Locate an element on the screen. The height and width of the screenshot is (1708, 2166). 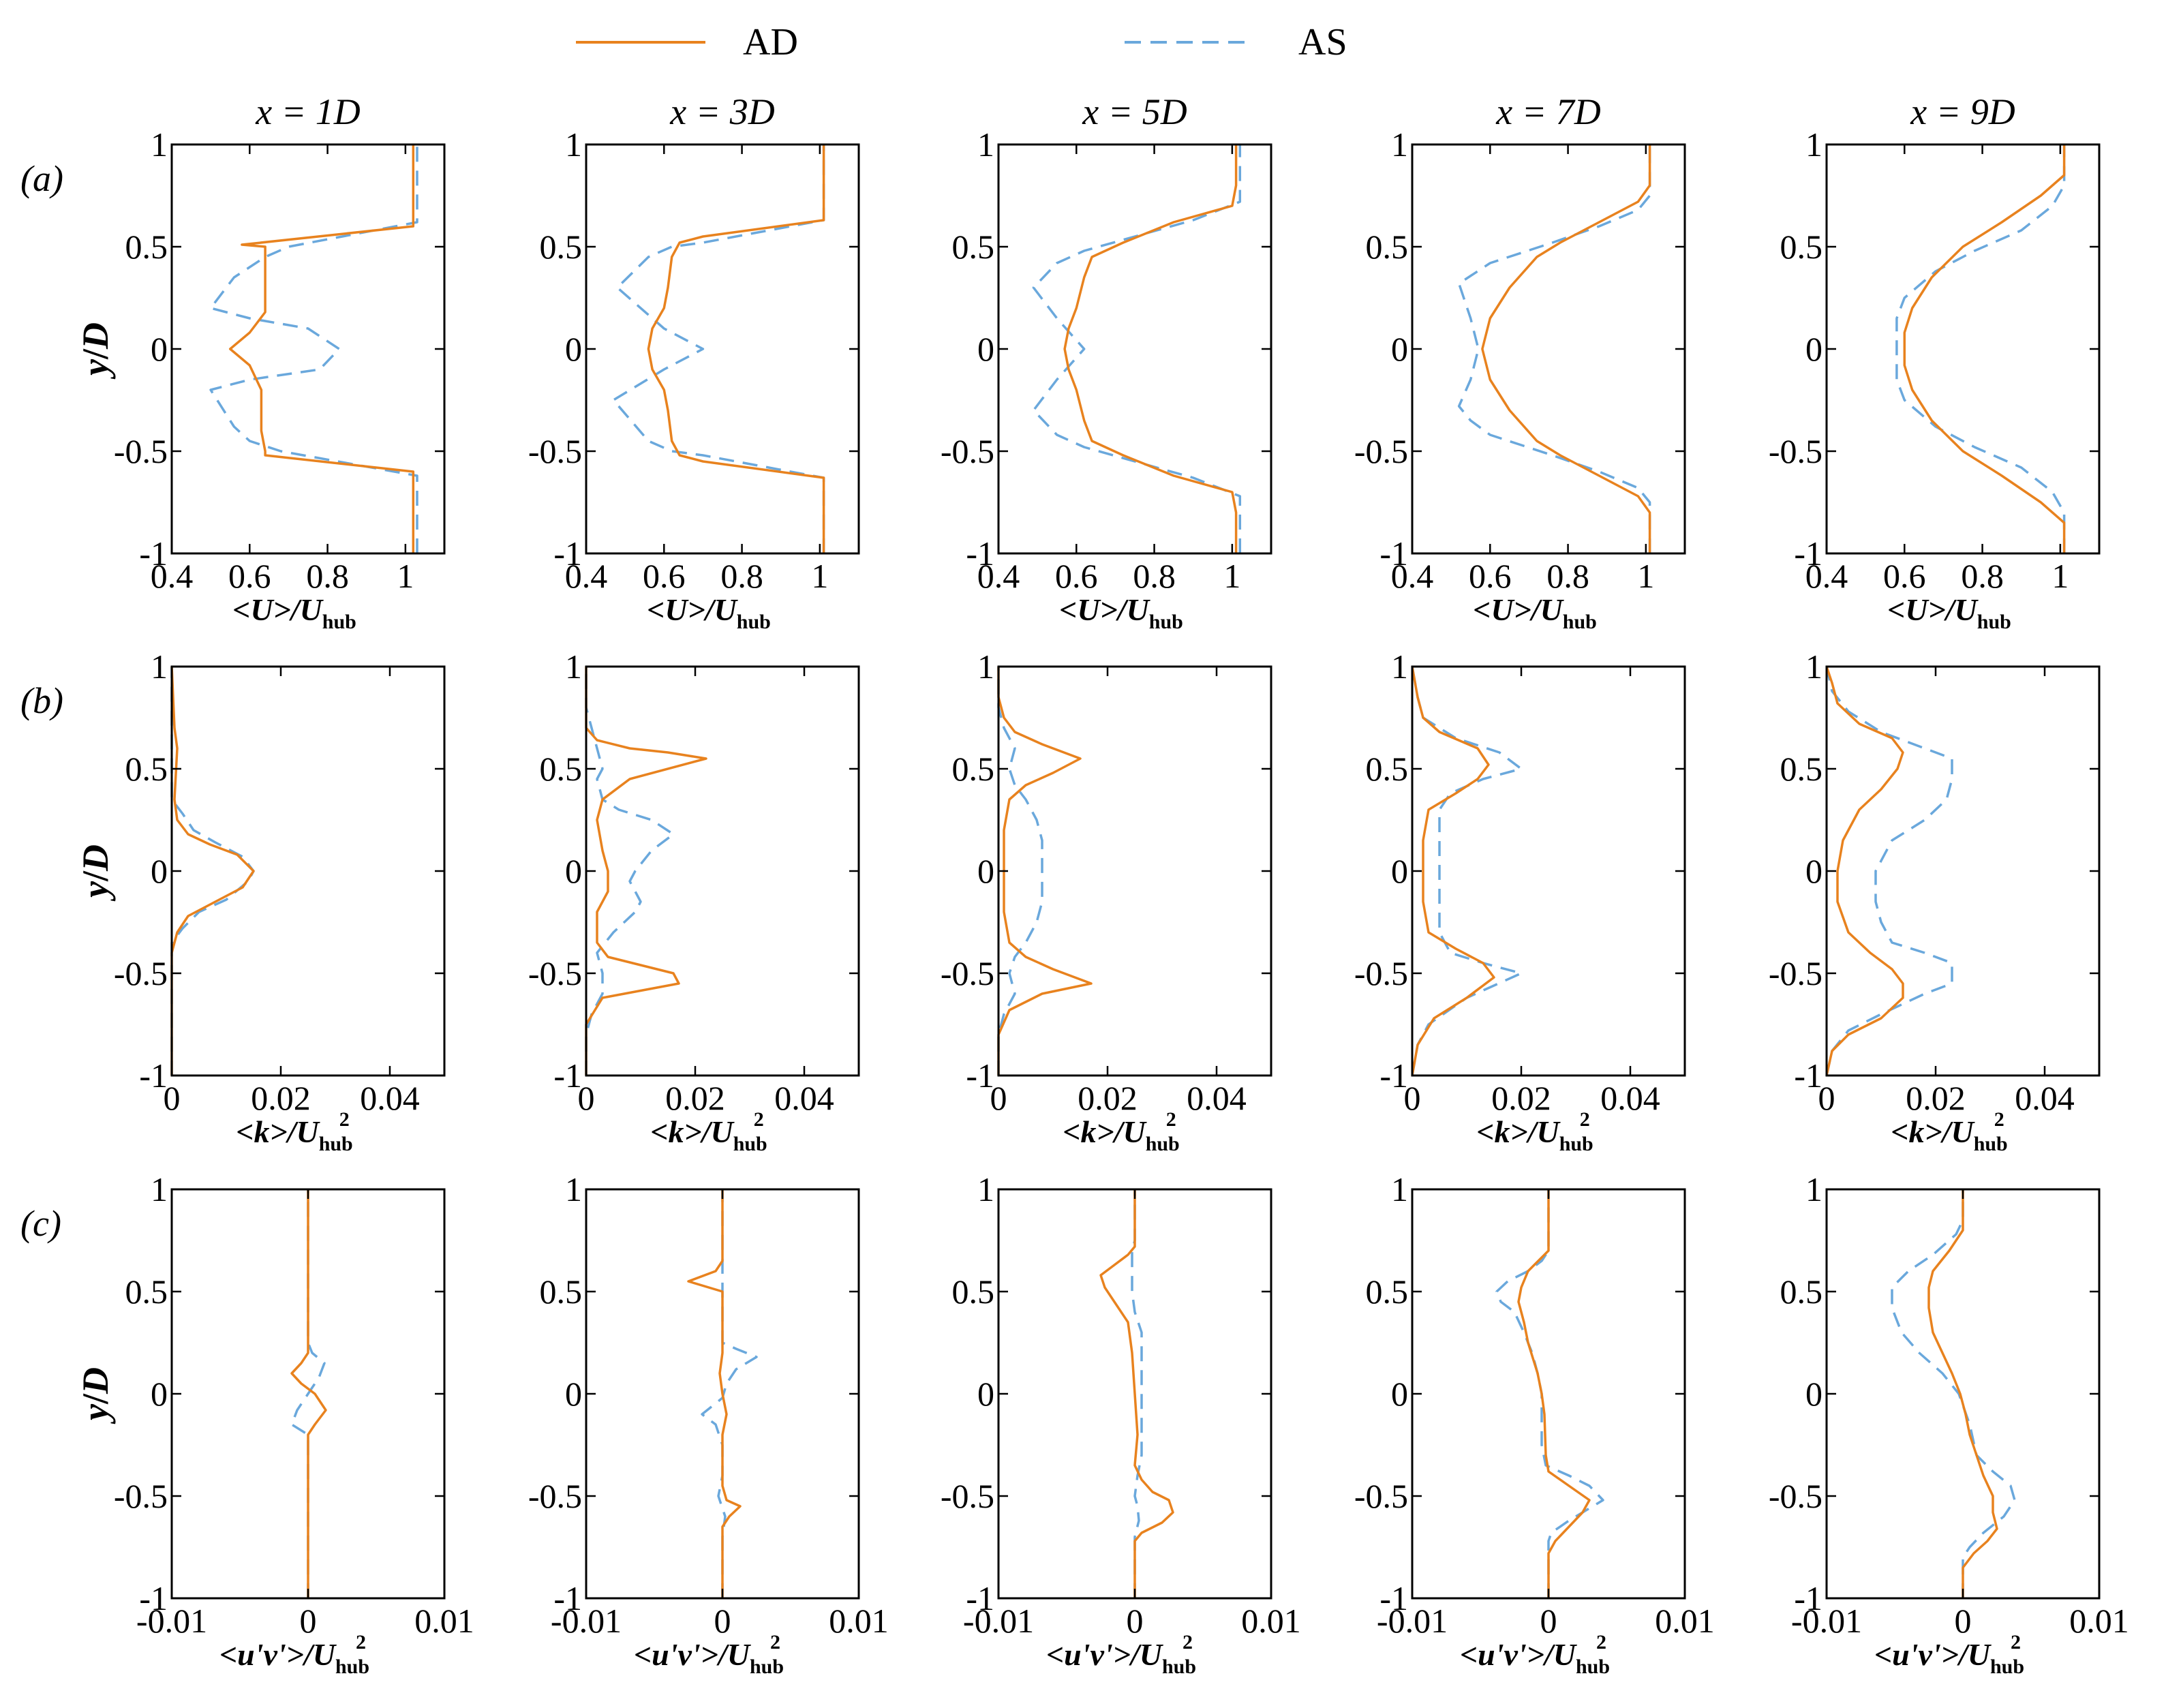
x-axis-label: <U>/Uhub is located at coordinates (709, 612).